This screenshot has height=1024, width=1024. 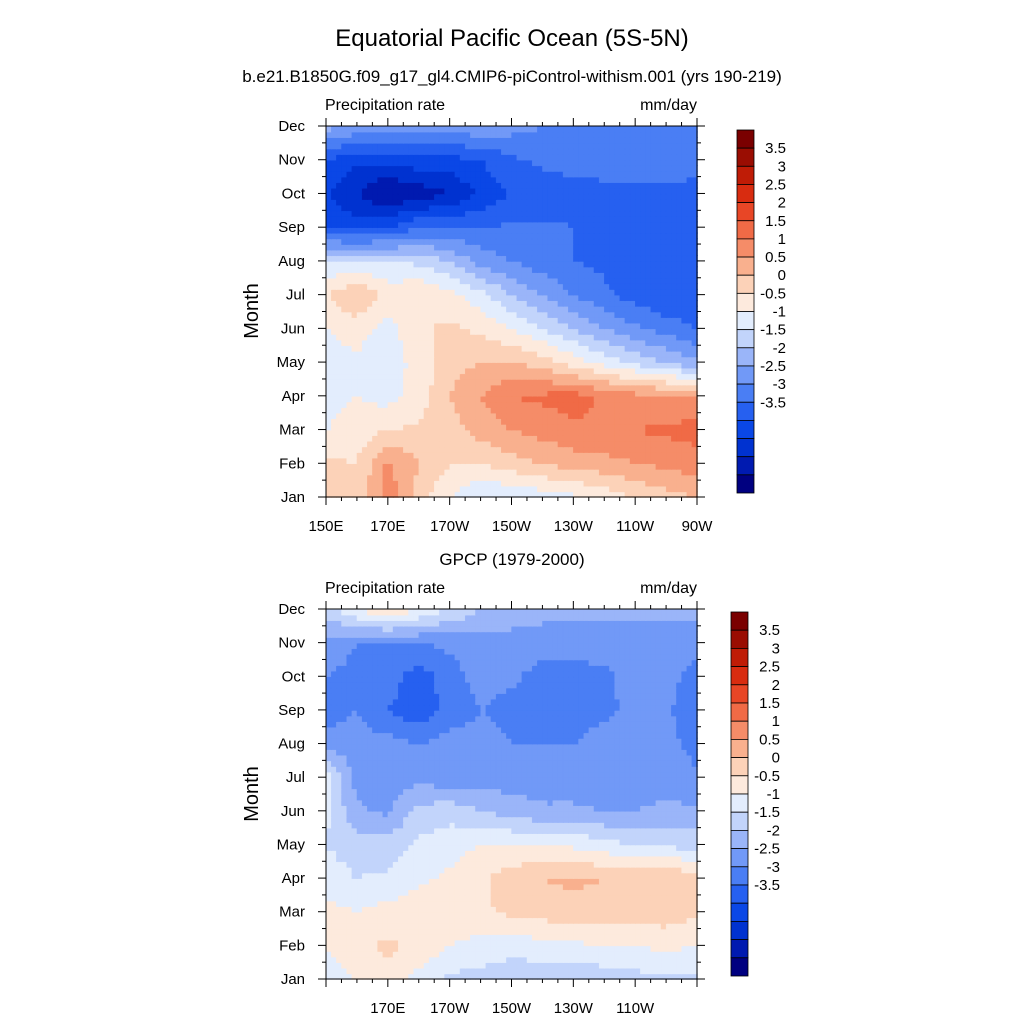 I want to click on x-tick-label: 90W, so click(x=698, y=526).